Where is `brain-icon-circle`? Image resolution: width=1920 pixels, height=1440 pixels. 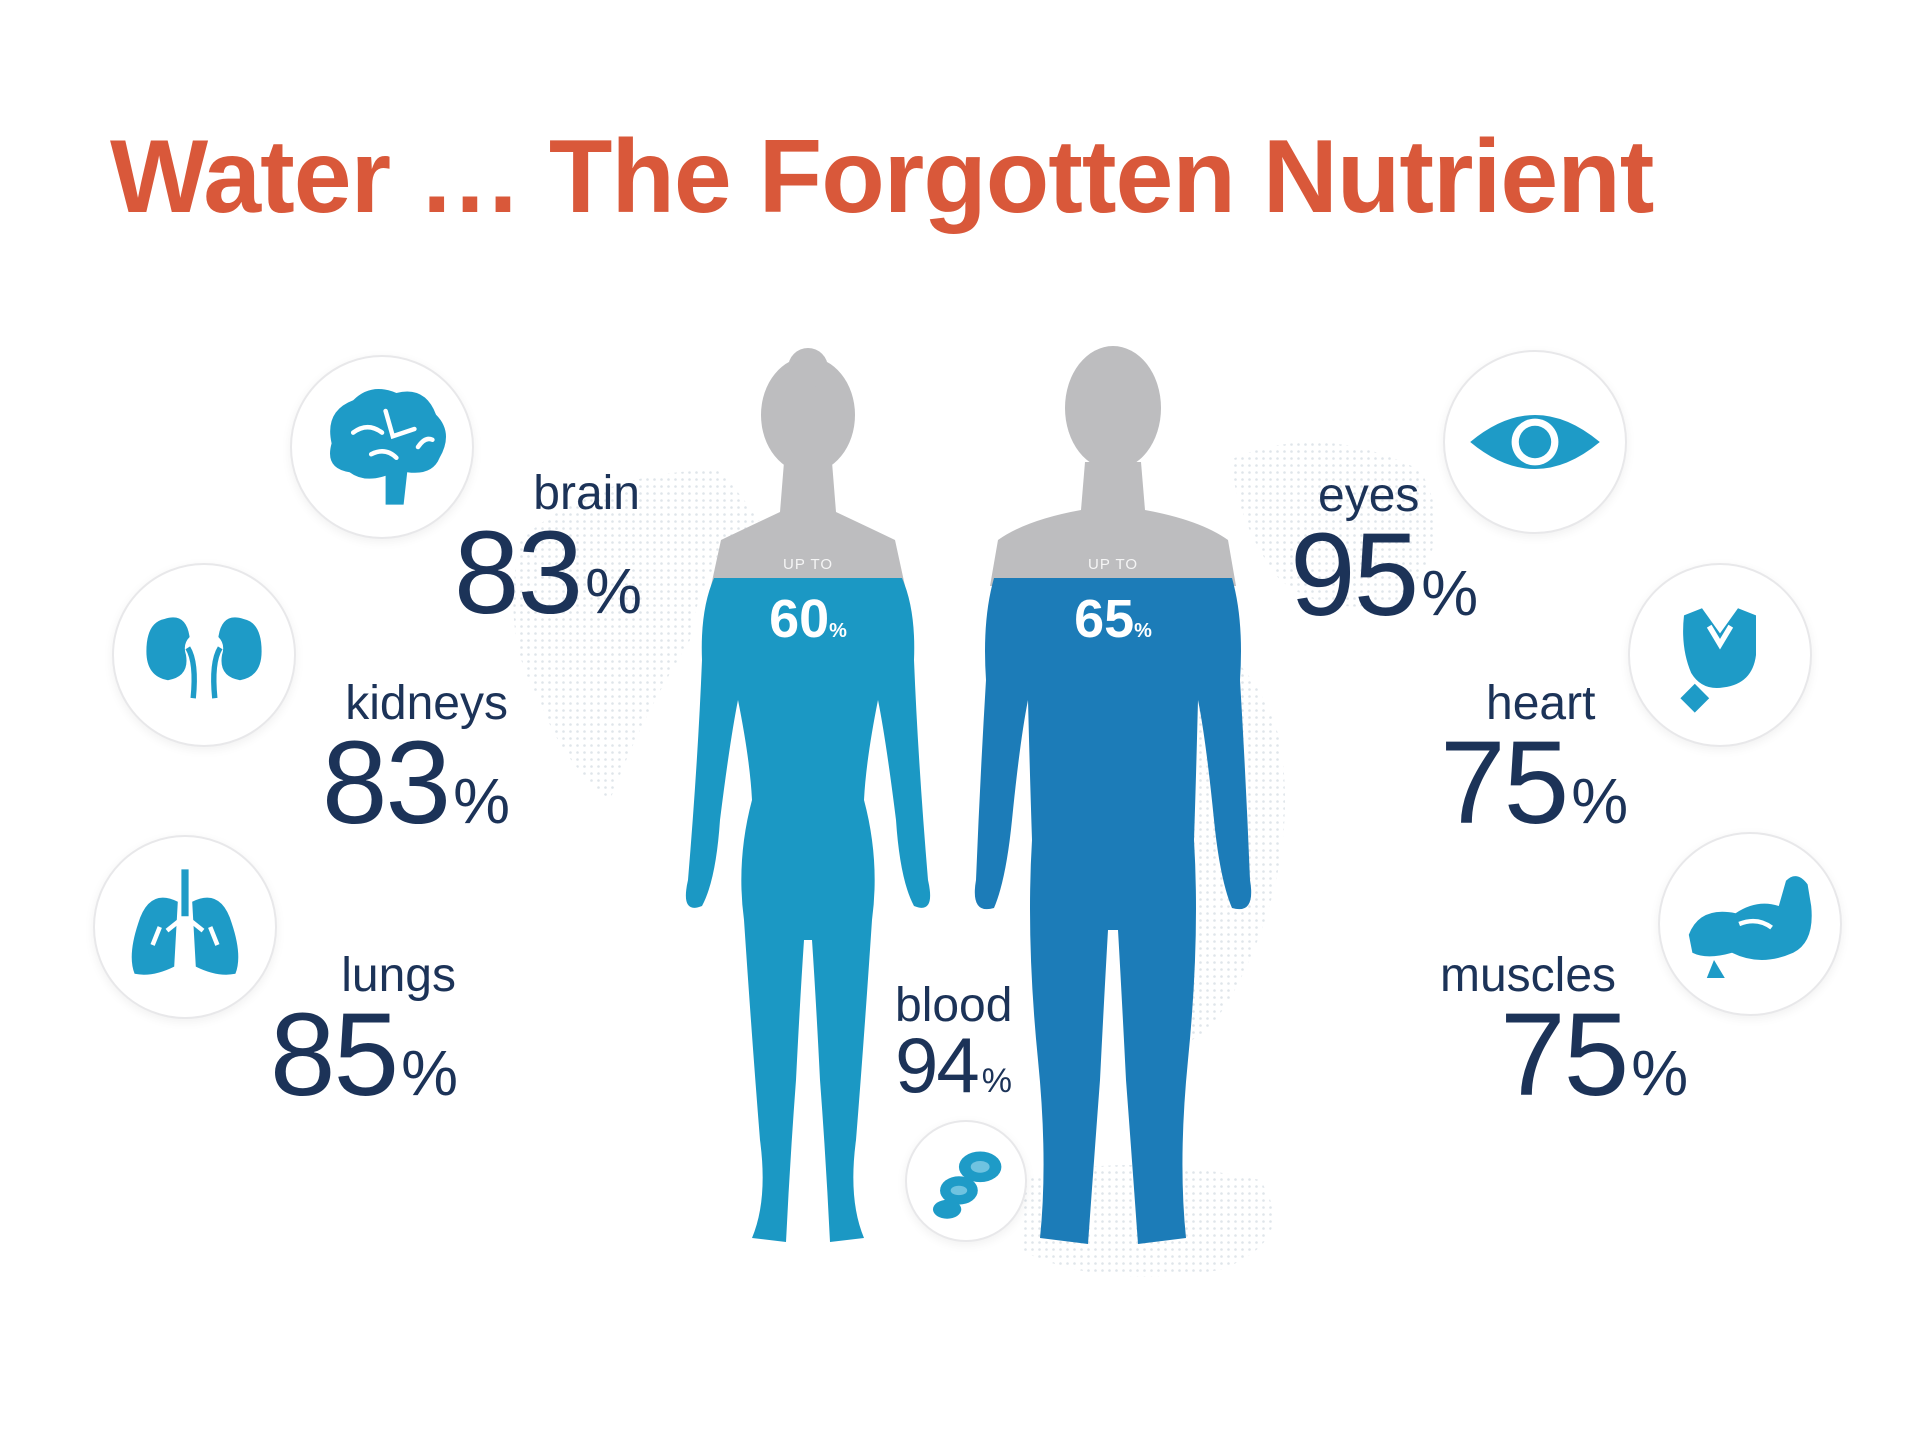
brain-icon-circle is located at coordinates (382, 447).